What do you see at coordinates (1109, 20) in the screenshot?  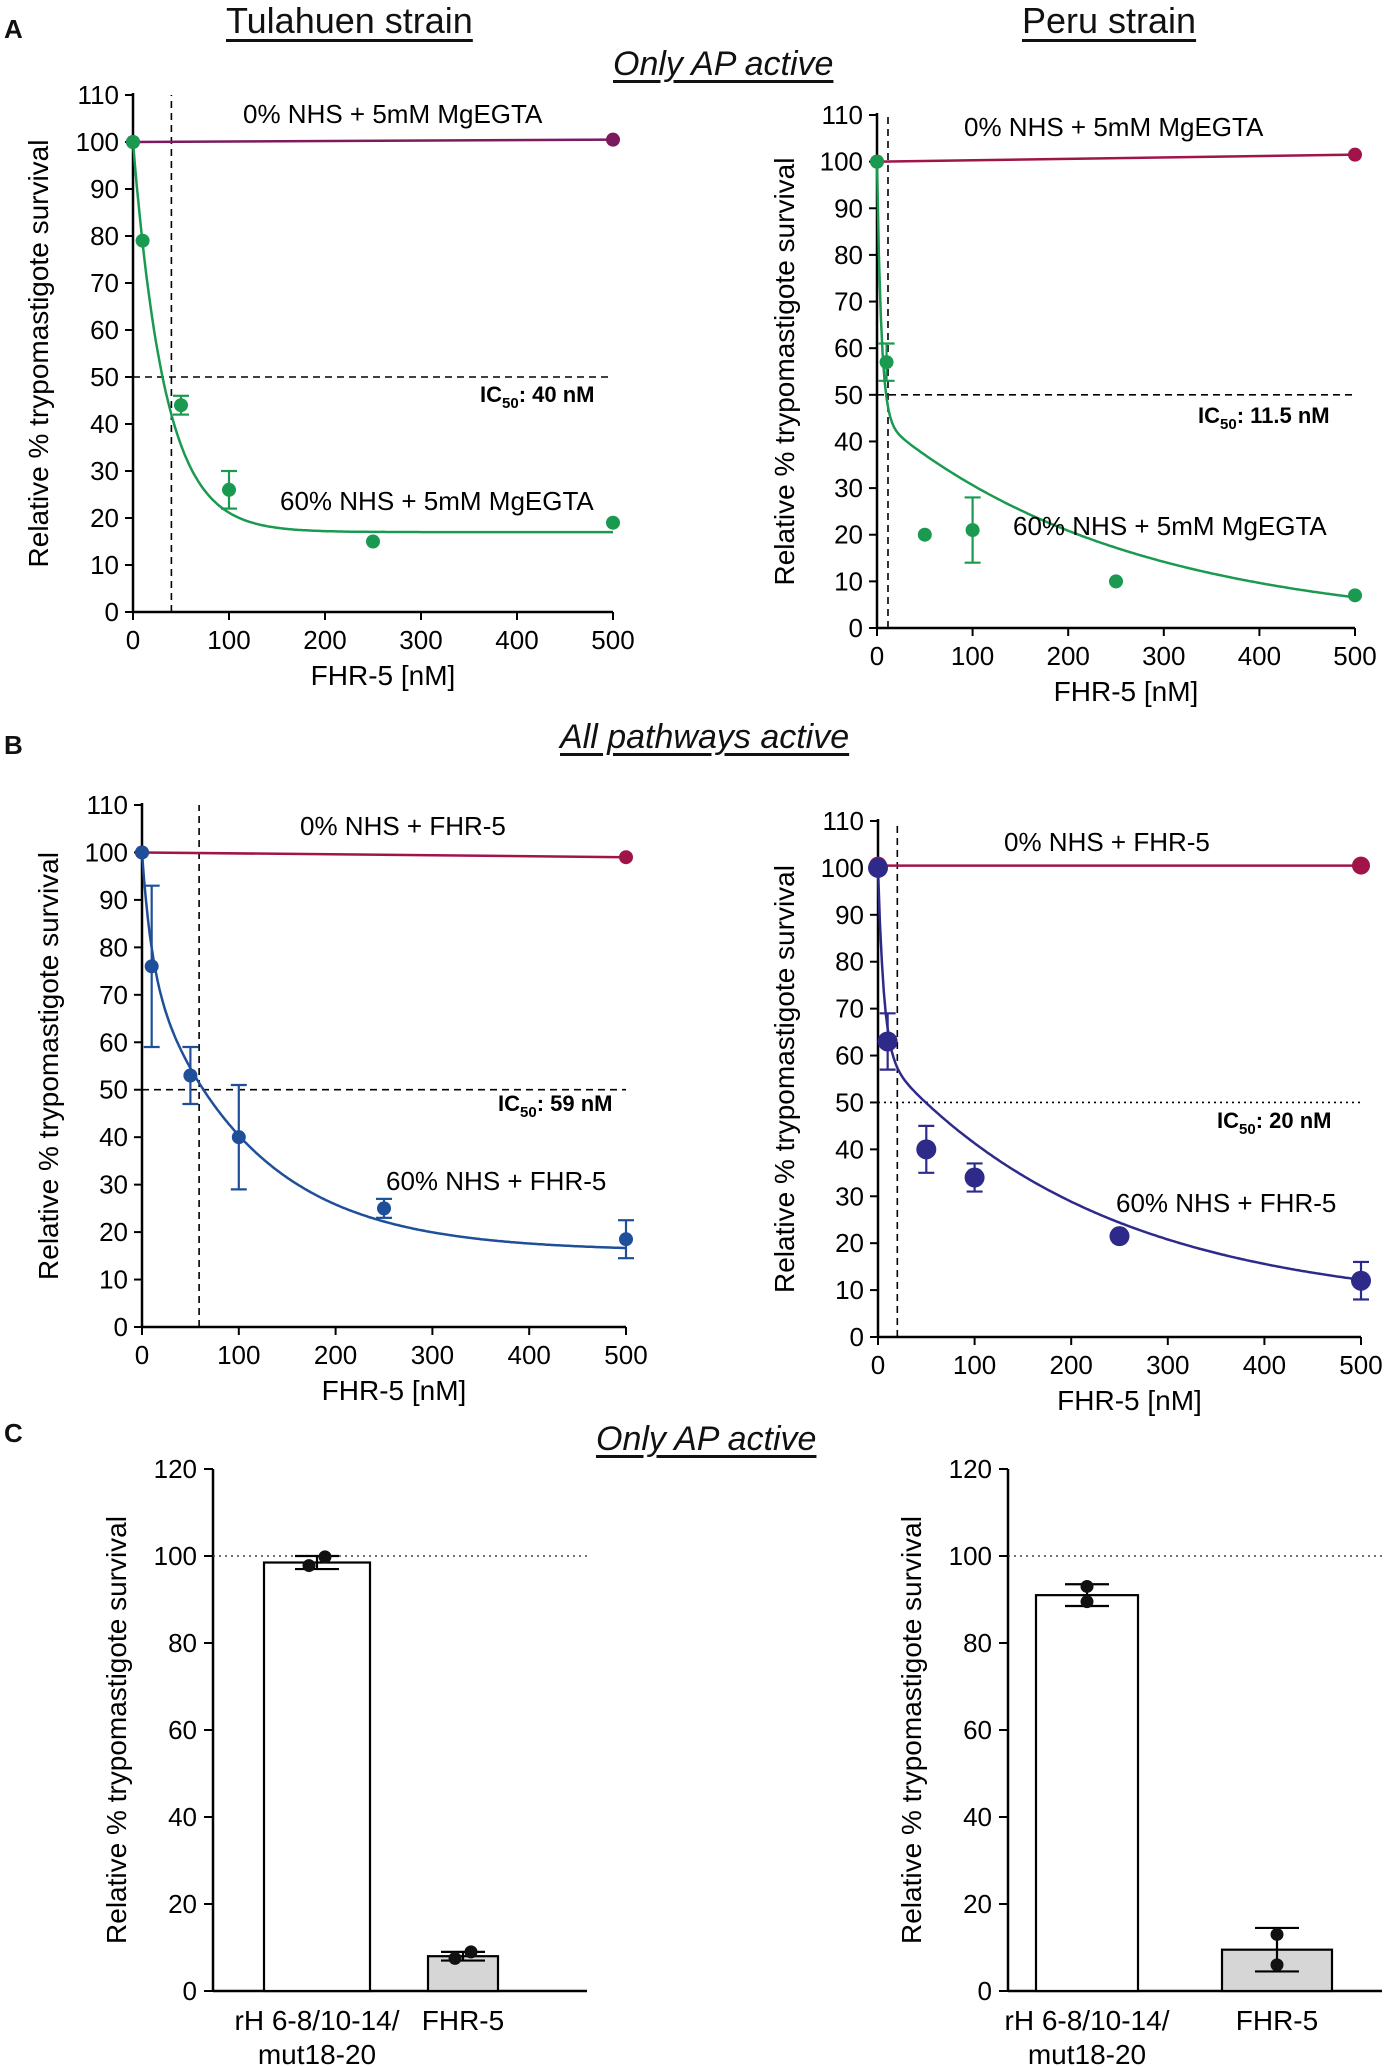 I see `header-peru-strain: Peru strain` at bounding box center [1109, 20].